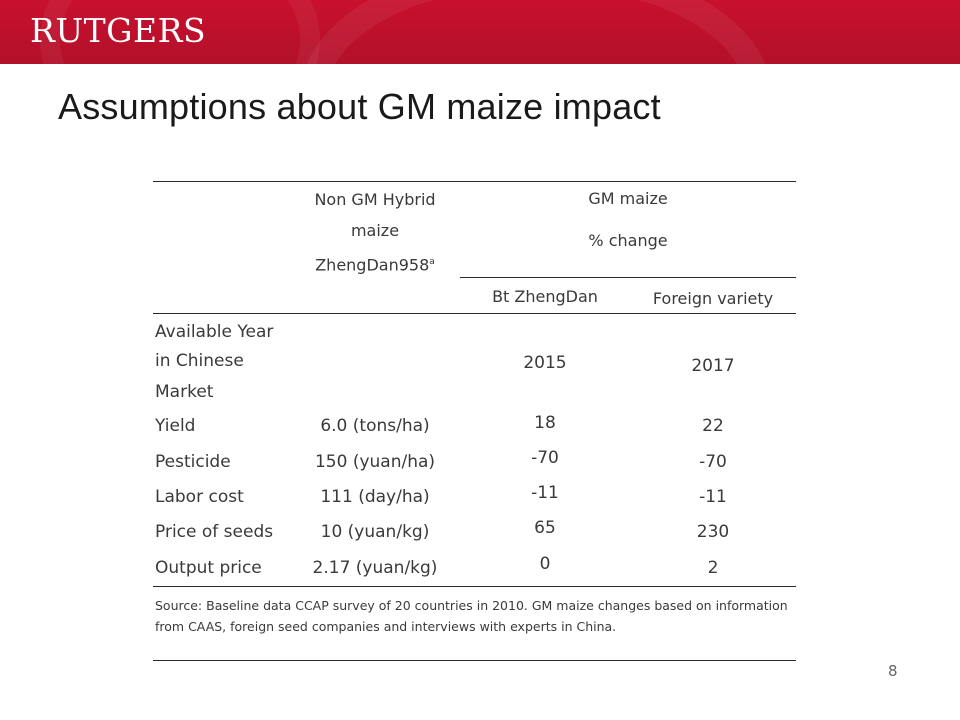  Describe the element at coordinates (214, 332) in the screenshot. I see `row-available-label-1: Available Year` at that location.